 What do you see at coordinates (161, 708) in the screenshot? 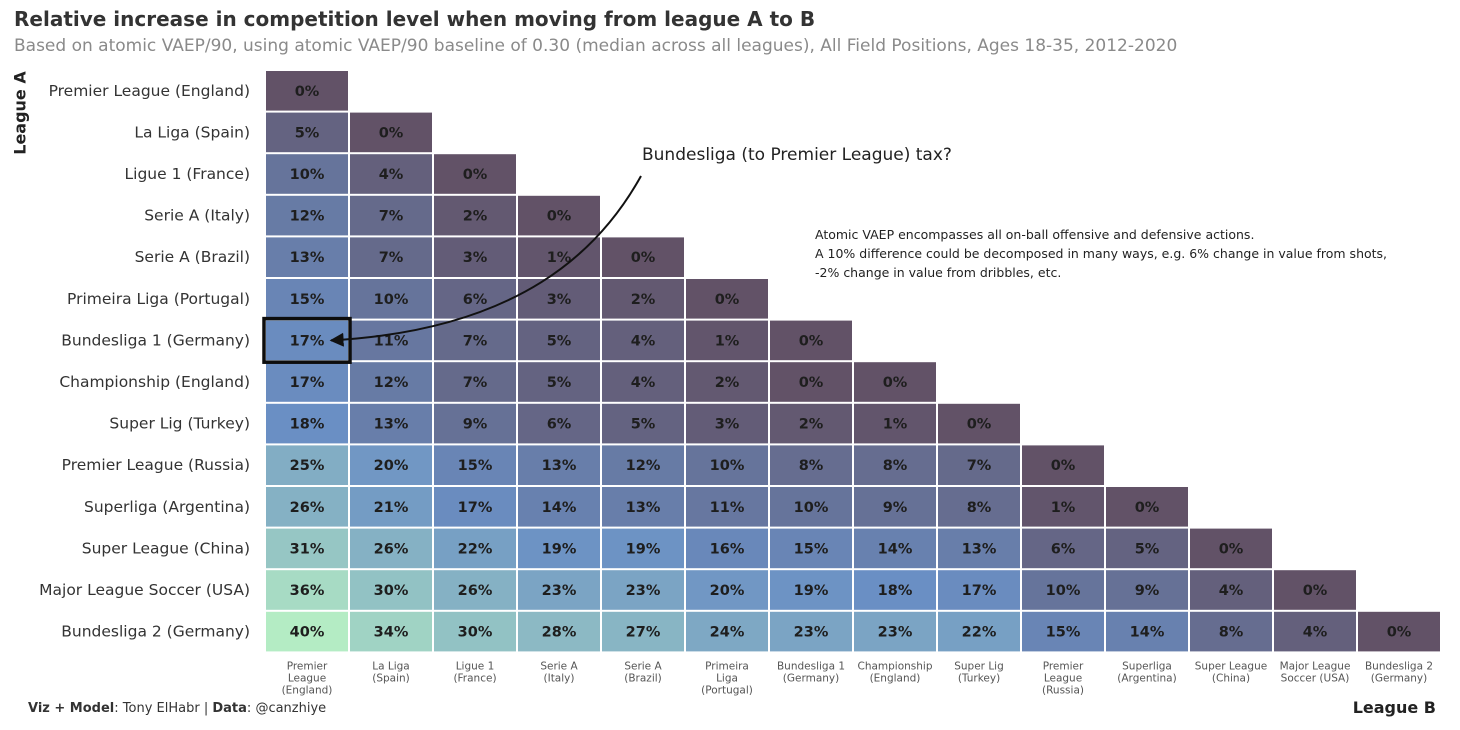
I see `viz-author: Tony ElHabr` at bounding box center [161, 708].